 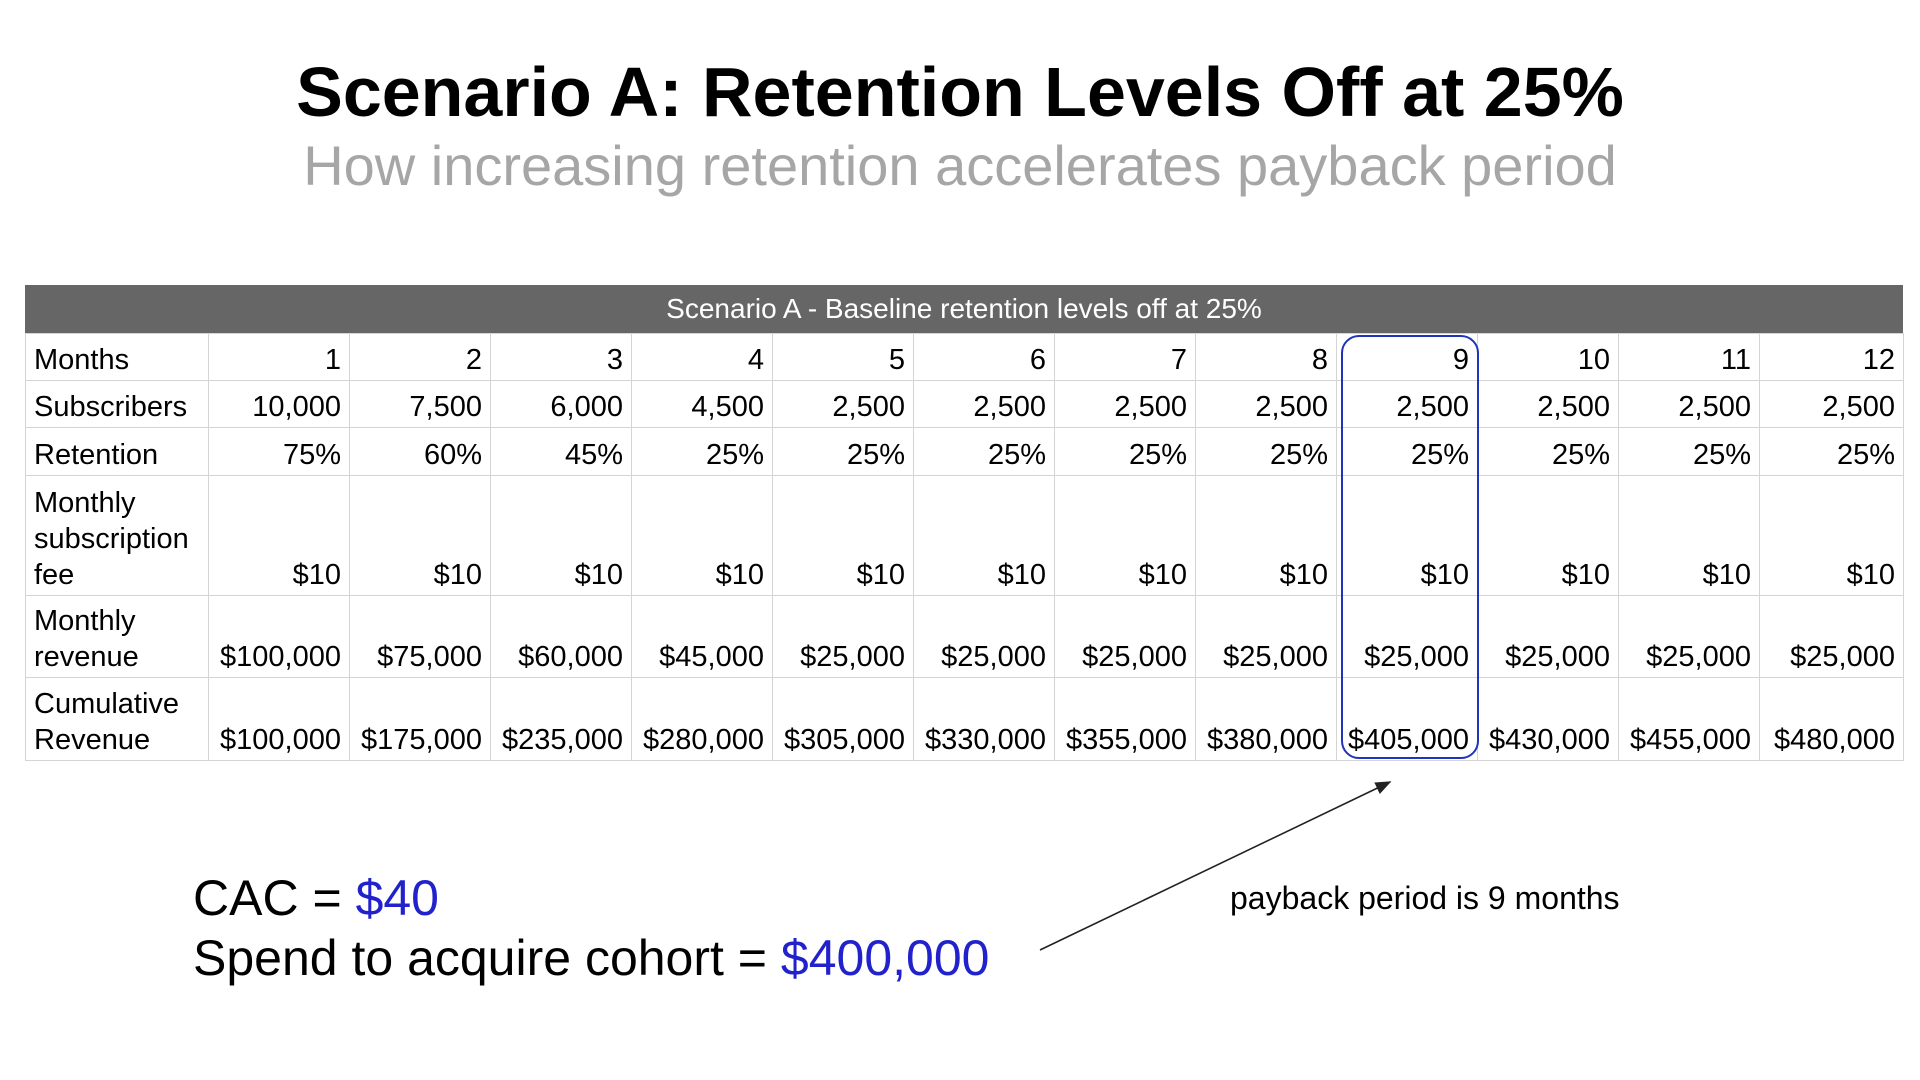 What do you see at coordinates (984, 357) in the screenshot?
I see `table-cell: 6` at bounding box center [984, 357].